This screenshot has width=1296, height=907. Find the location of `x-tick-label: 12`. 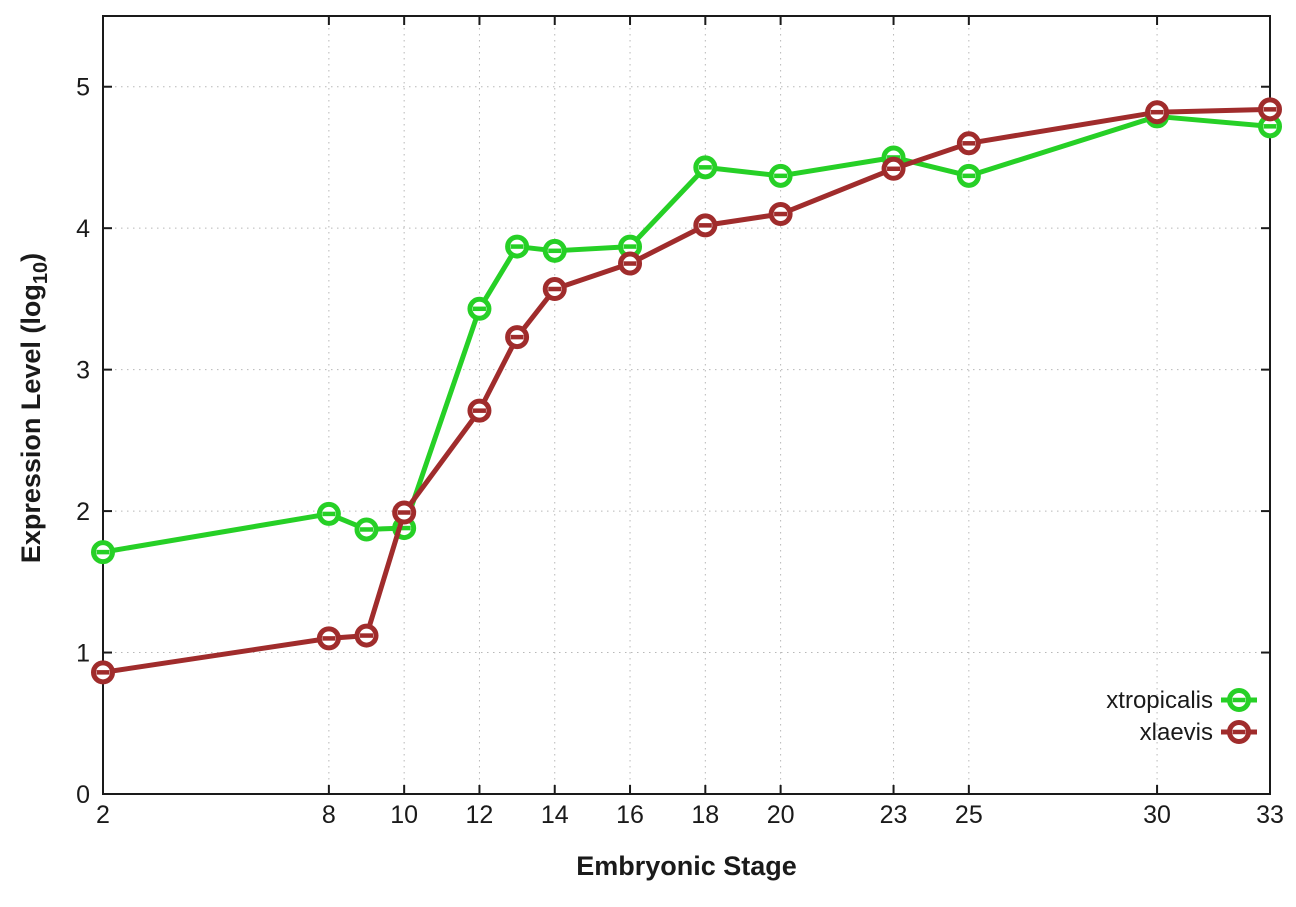

x-tick-label: 12 is located at coordinates (480, 815).